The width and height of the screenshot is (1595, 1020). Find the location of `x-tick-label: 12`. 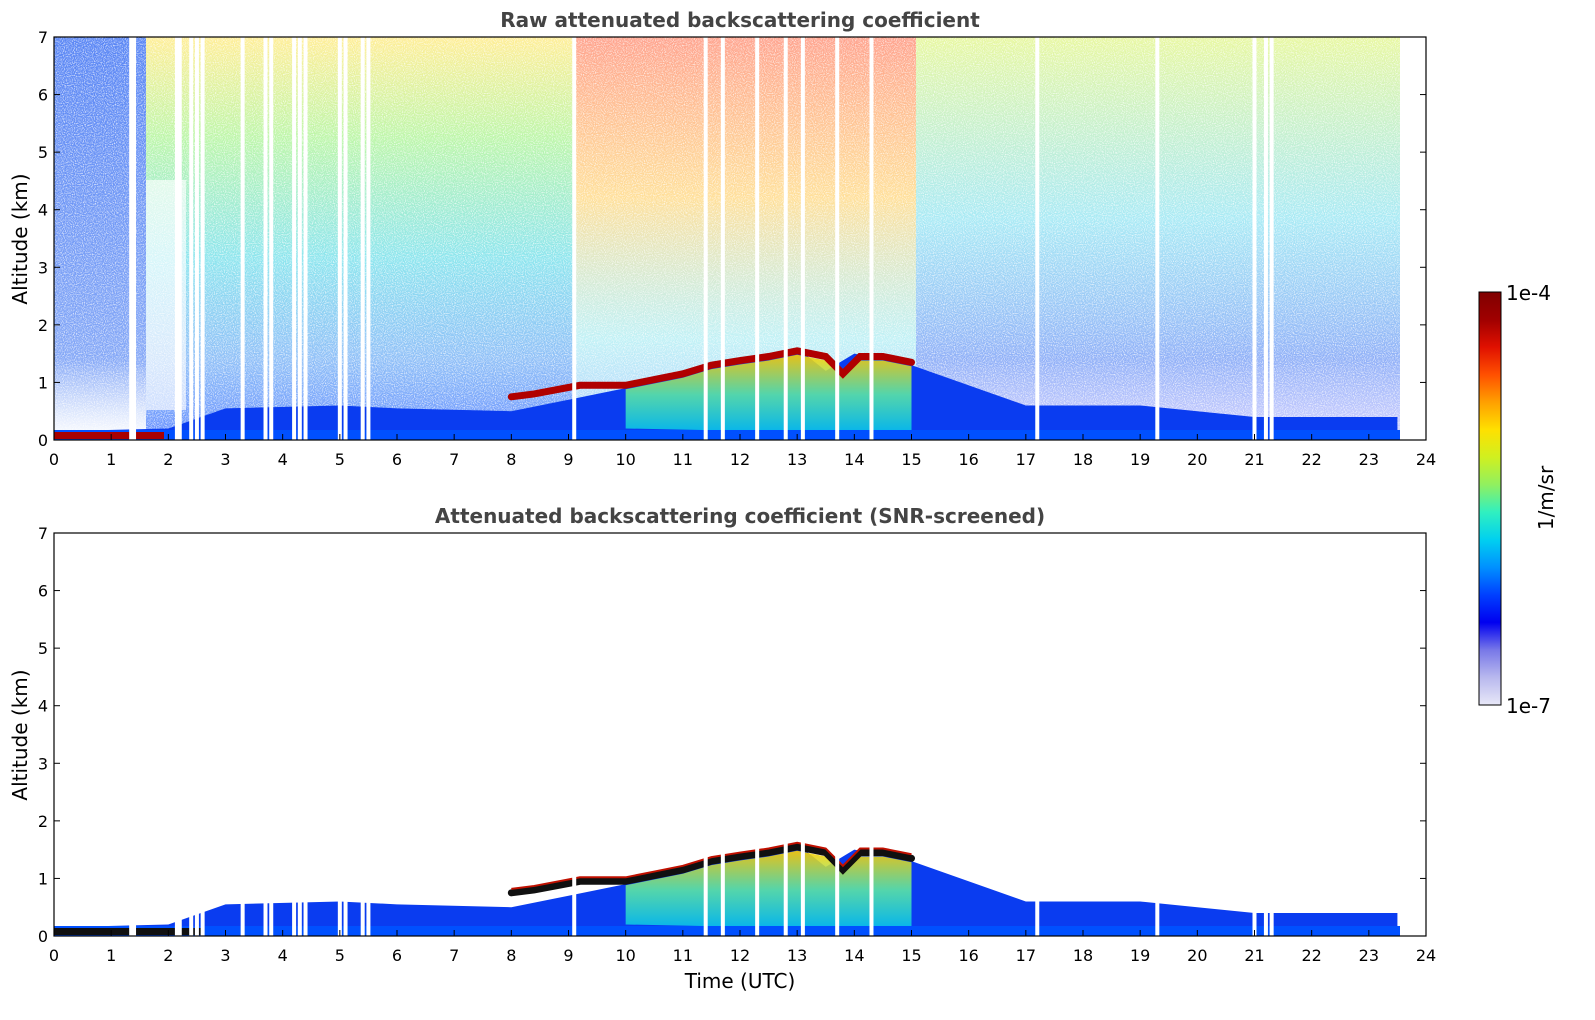

x-tick-label: 12 is located at coordinates (740, 459).